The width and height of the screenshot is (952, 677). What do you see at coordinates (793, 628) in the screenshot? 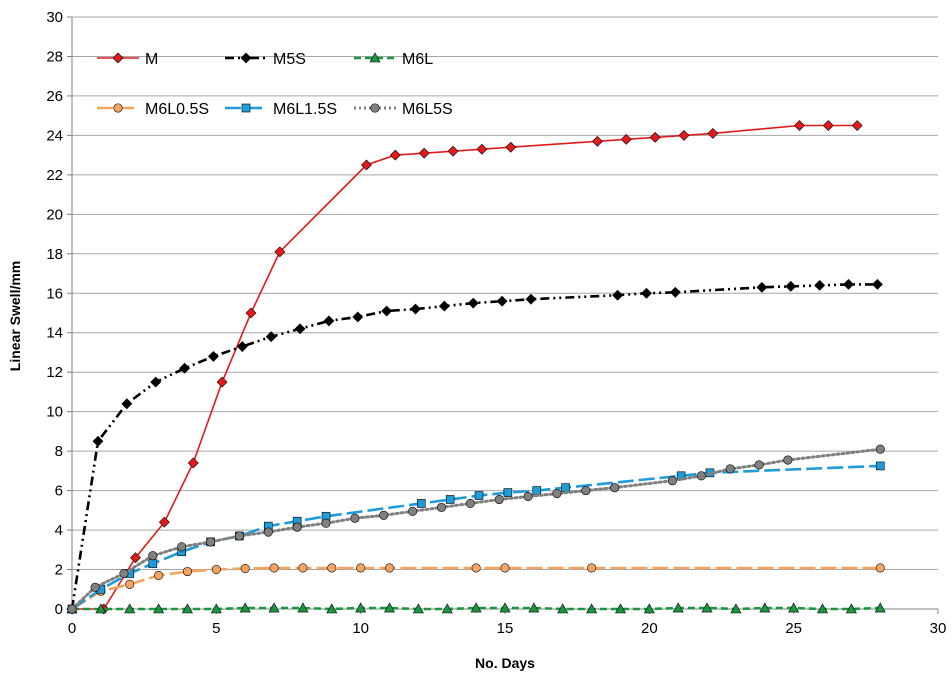
I see `x-tick-label: 25` at bounding box center [793, 628].